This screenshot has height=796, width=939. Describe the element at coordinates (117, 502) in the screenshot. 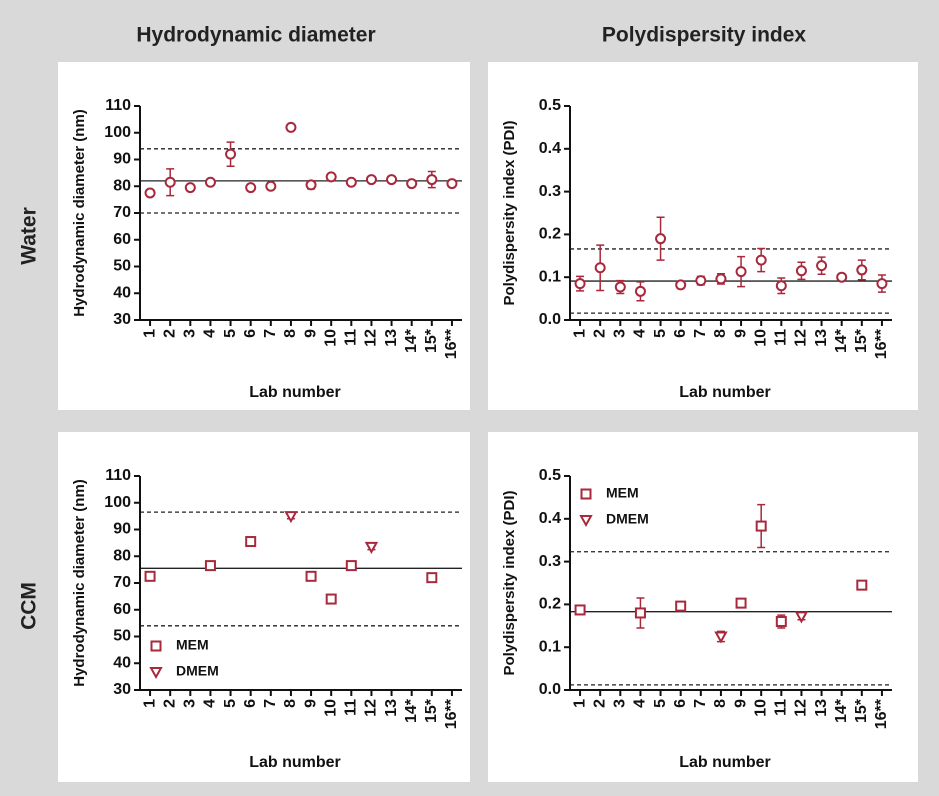

I see `y-tick-label: 100` at that location.